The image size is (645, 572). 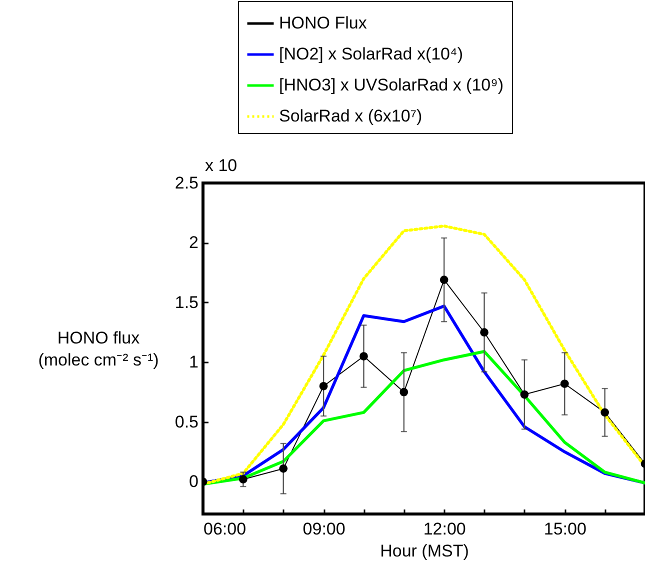 I want to click on x-tick-label: 15:00, so click(x=565, y=529).